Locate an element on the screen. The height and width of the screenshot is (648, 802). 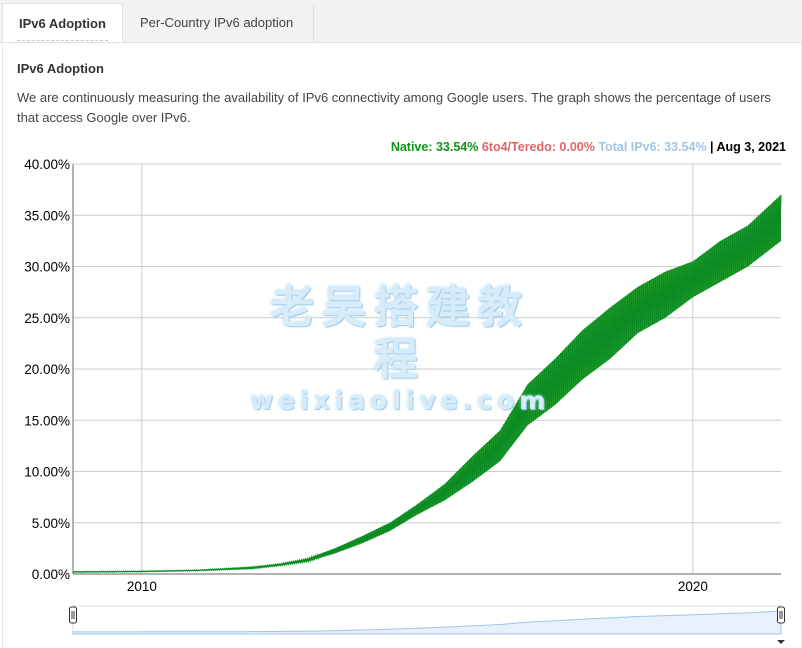
tab-per-country-label: Per-Country IPv6 adoption is located at coordinates (217, 22).